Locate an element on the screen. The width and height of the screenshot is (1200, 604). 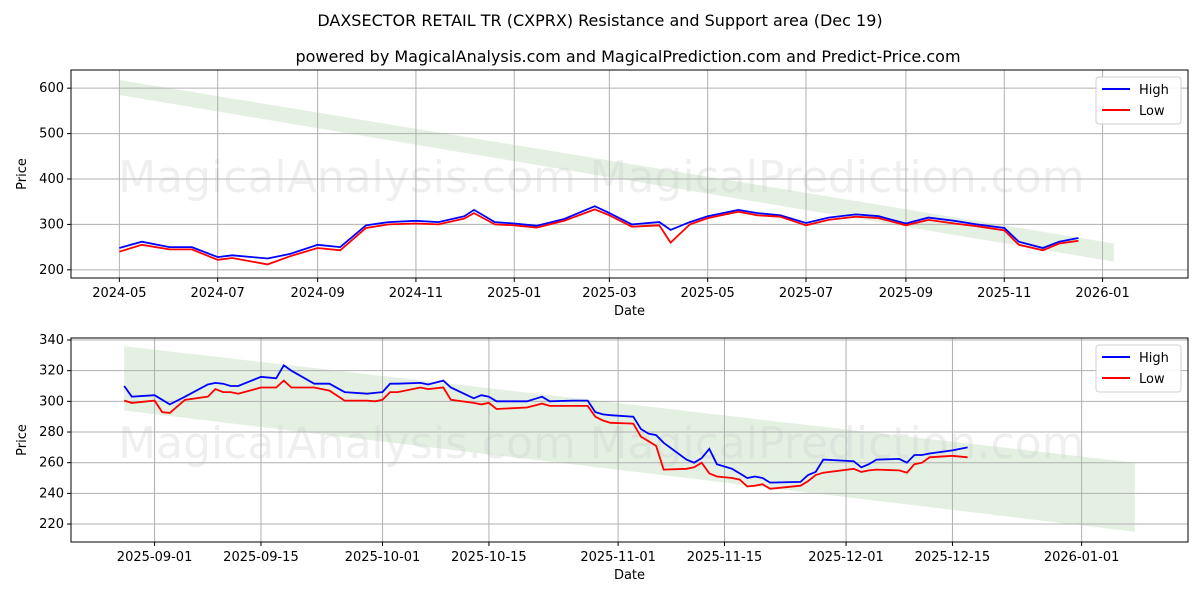
x-tick-label: 2024-09 is located at coordinates (317, 293).